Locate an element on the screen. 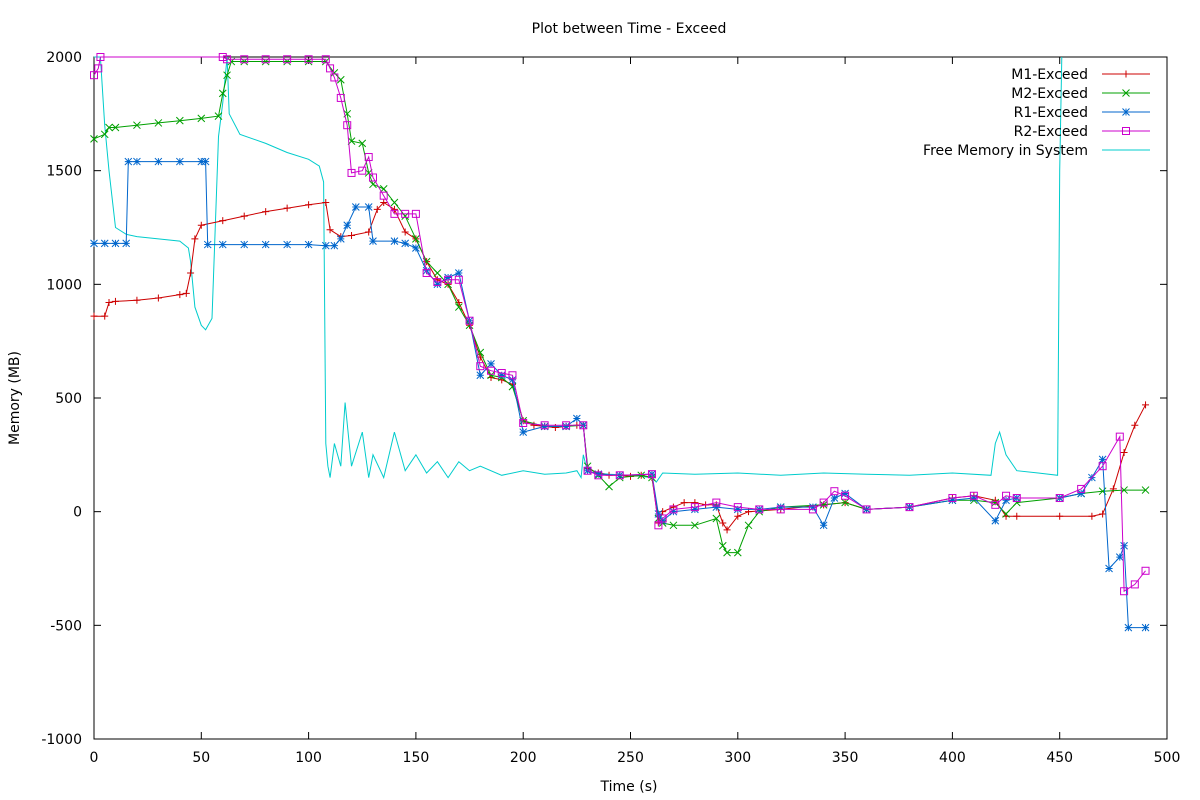 Image resolution: width=1200 pixels, height=800 pixels. x-tick-labels: 0 50 100 150 200 250 300 350 400 450 500 is located at coordinates (635, 758).